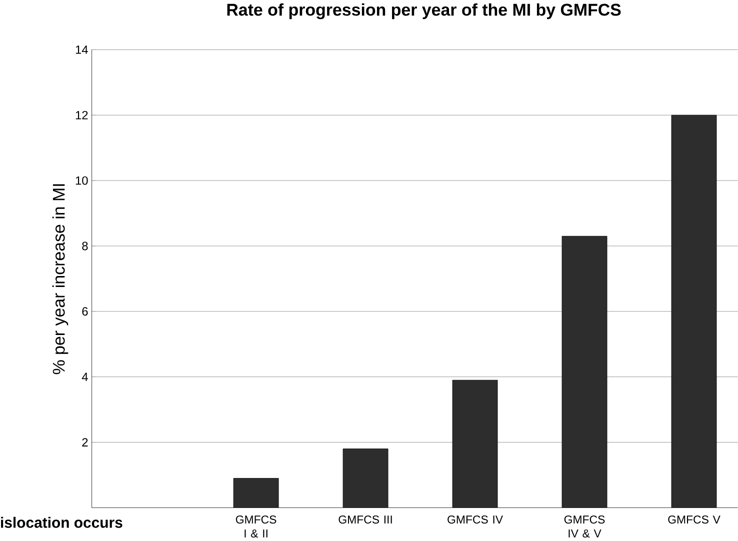 This screenshot has width=738, height=541. What do you see at coordinates (60, 279) in the screenshot?
I see `y-axis-title: % per year increase in MI` at bounding box center [60, 279].